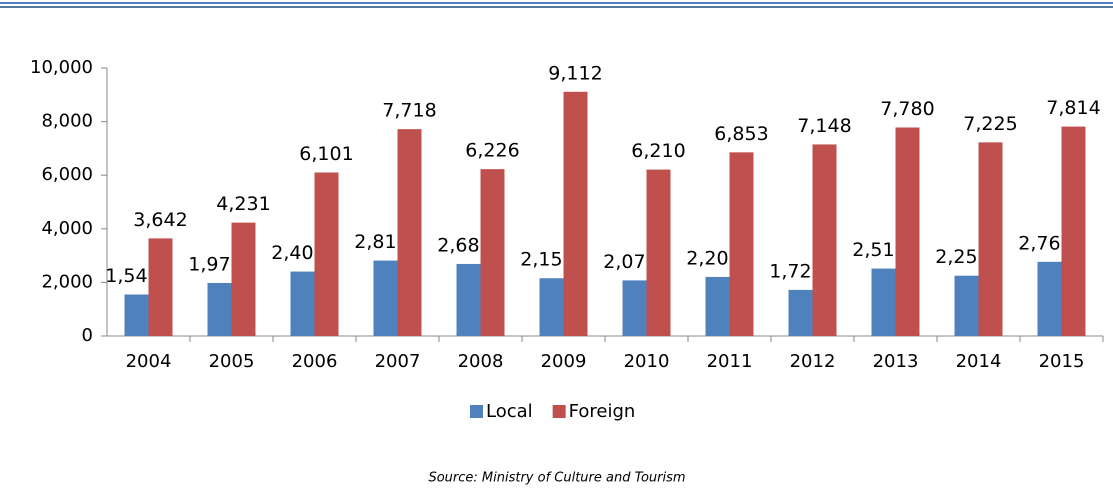 This screenshot has height=496, width=1113. What do you see at coordinates (796, 271) in the screenshot?
I see `data-label: 1,720` at bounding box center [796, 271].